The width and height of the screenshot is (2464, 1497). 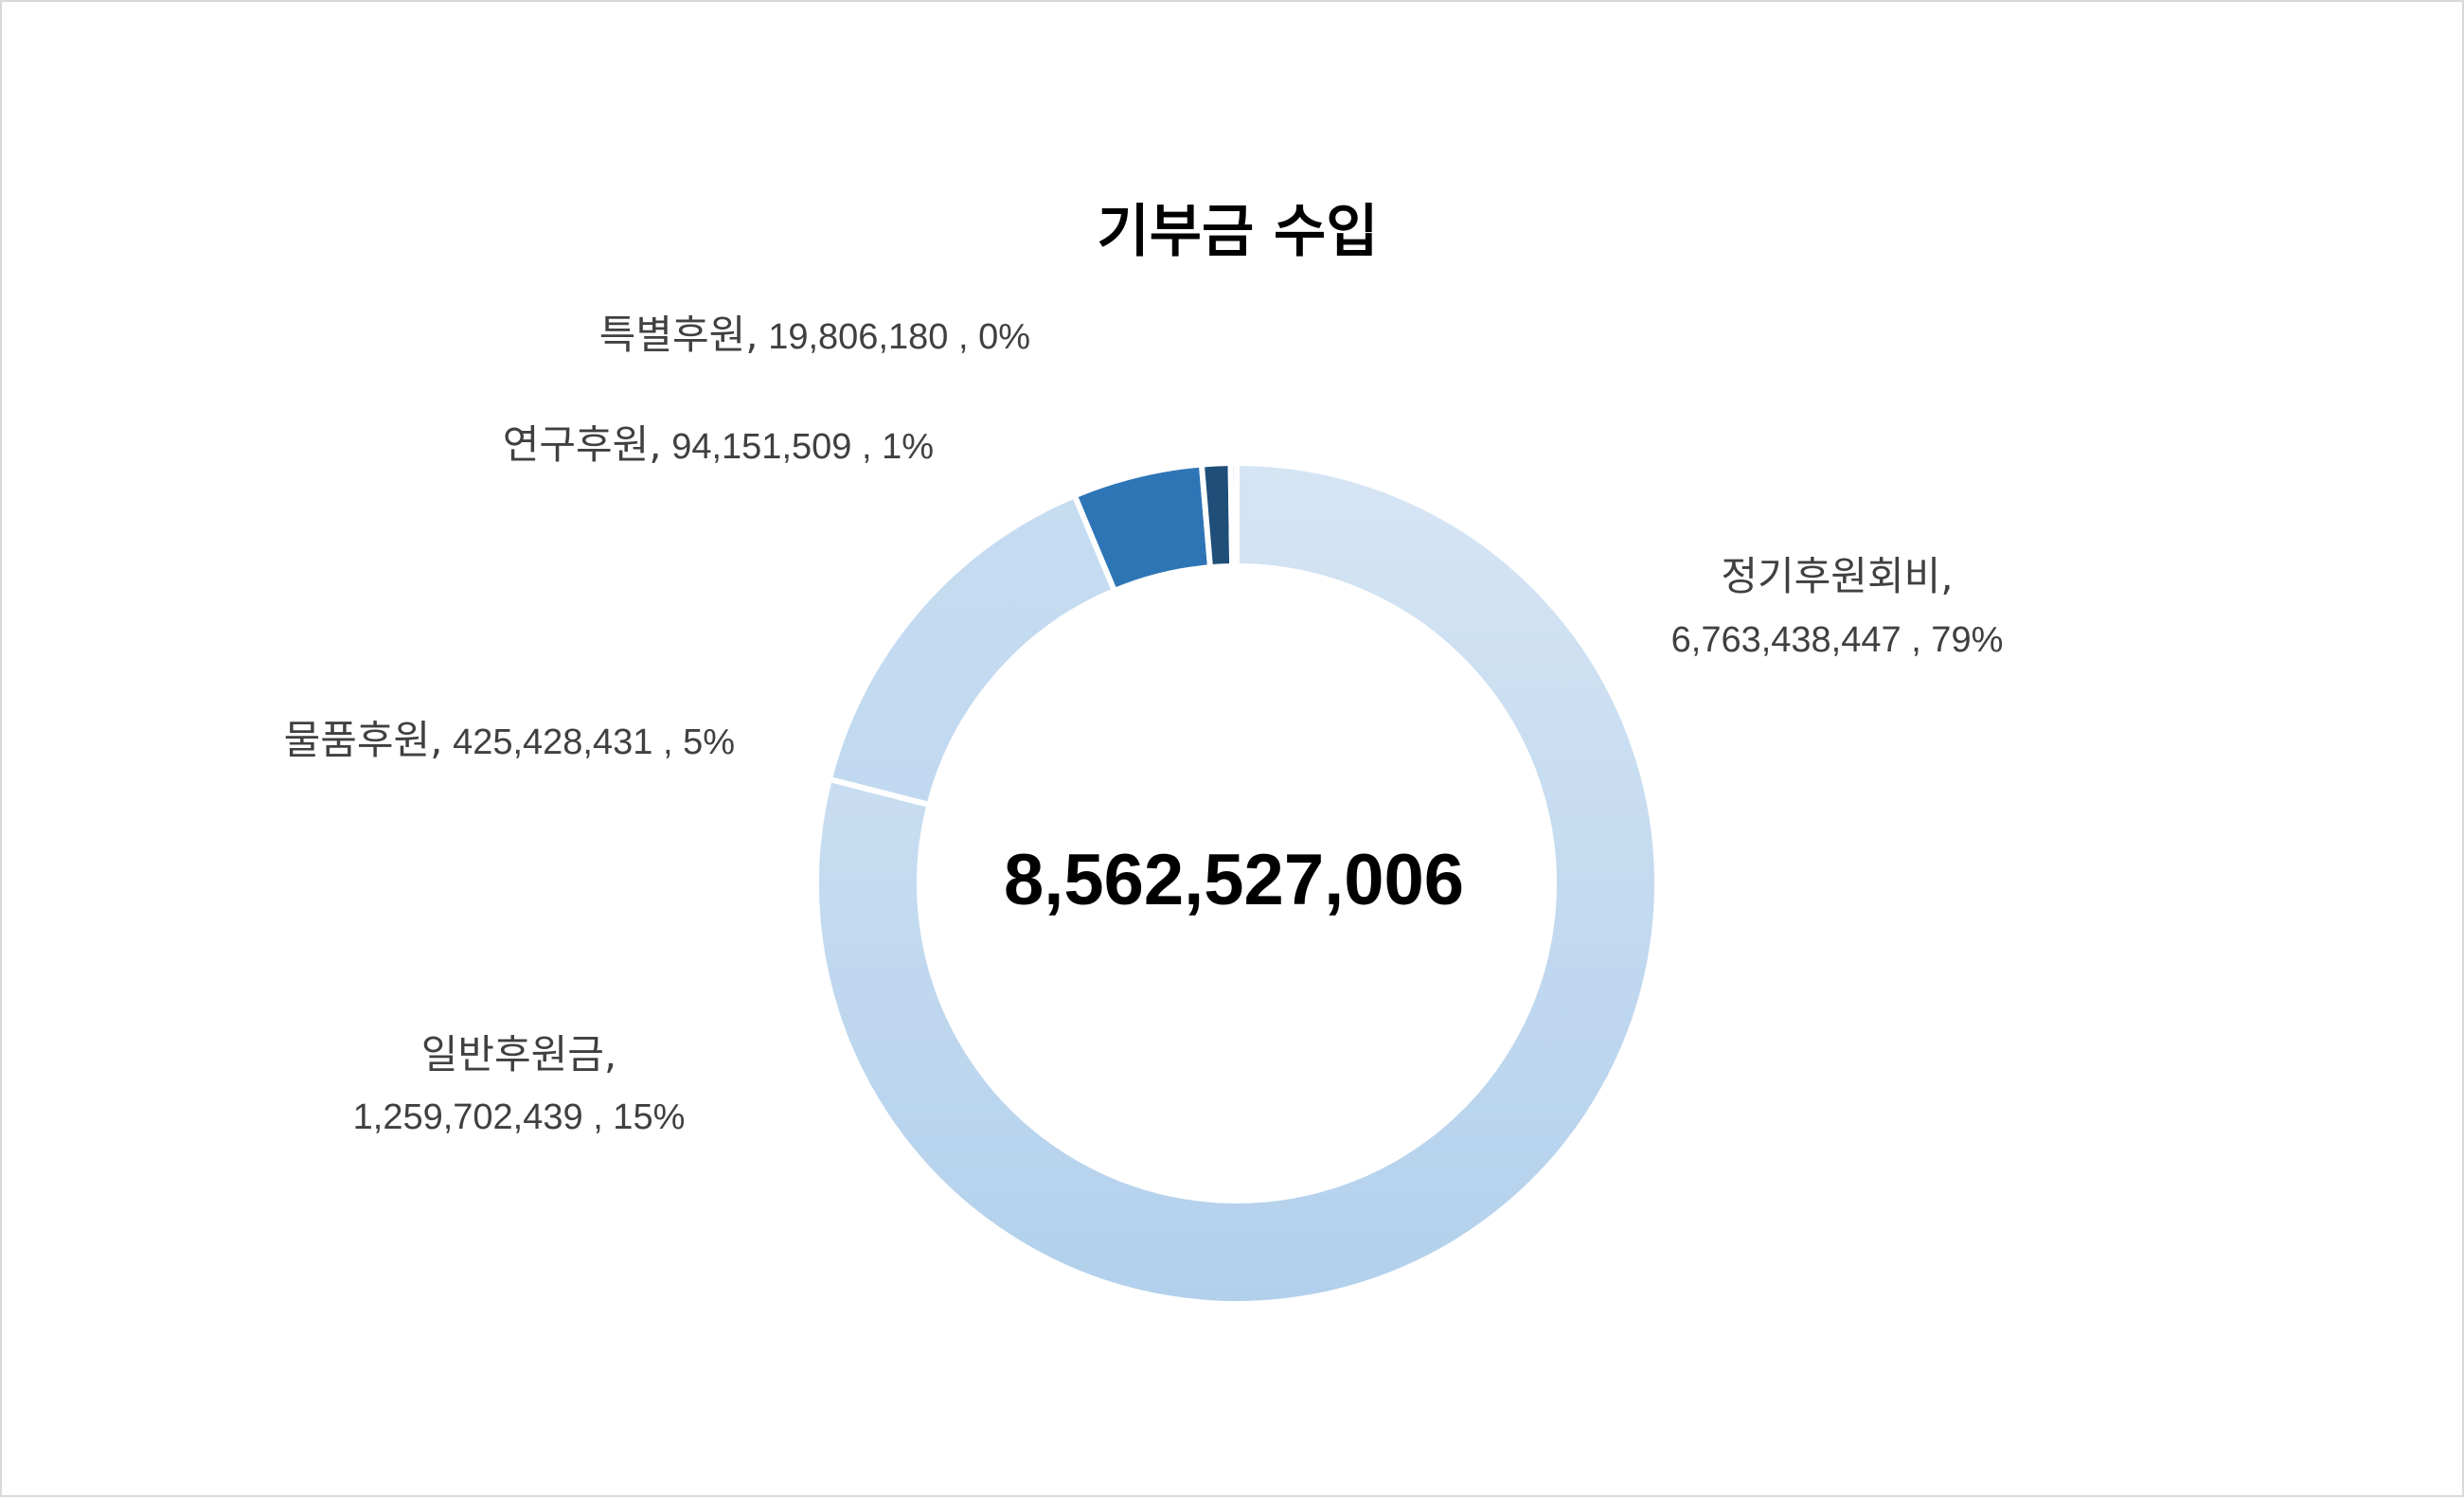 I want to click on data-label-category: 물품후원,, so click(x=363, y=740).